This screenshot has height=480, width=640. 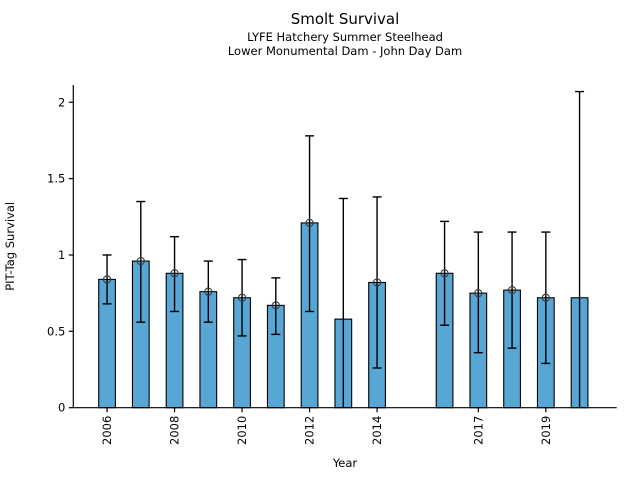 What do you see at coordinates (310, 430) in the screenshot?
I see `x-tick-label-2012: 2012` at bounding box center [310, 430].